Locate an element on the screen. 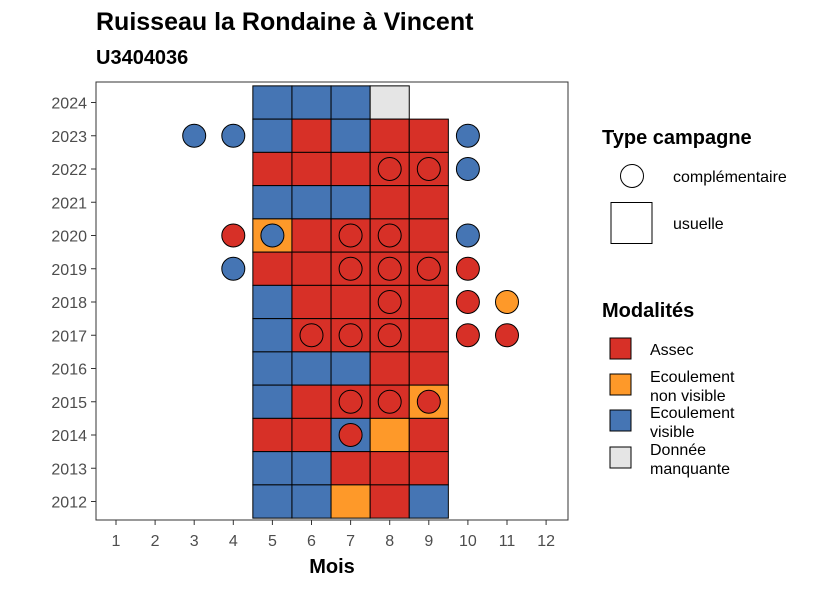 This screenshot has width=826, height=590. x-axis: 1 2 3 4 5 6 7 8 9 10 11 12 is located at coordinates (333, 535).